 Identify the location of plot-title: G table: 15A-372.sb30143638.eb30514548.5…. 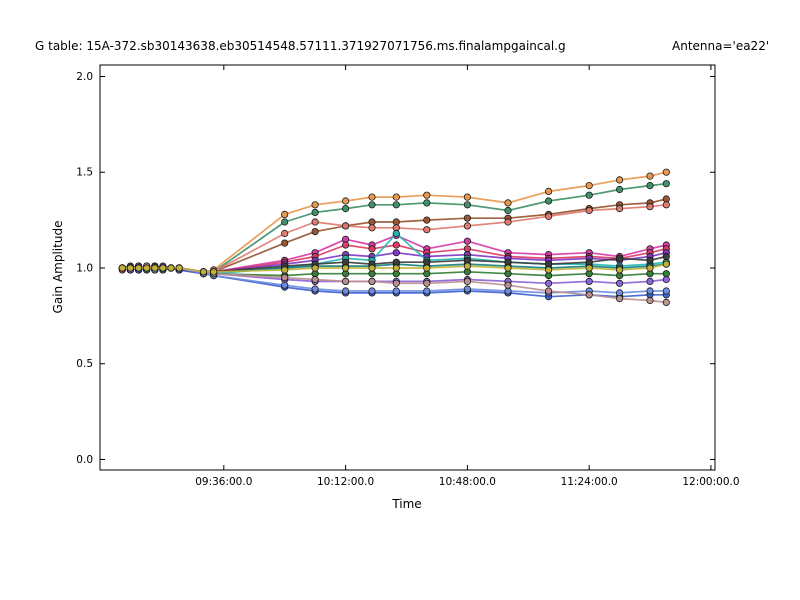
(300, 46).